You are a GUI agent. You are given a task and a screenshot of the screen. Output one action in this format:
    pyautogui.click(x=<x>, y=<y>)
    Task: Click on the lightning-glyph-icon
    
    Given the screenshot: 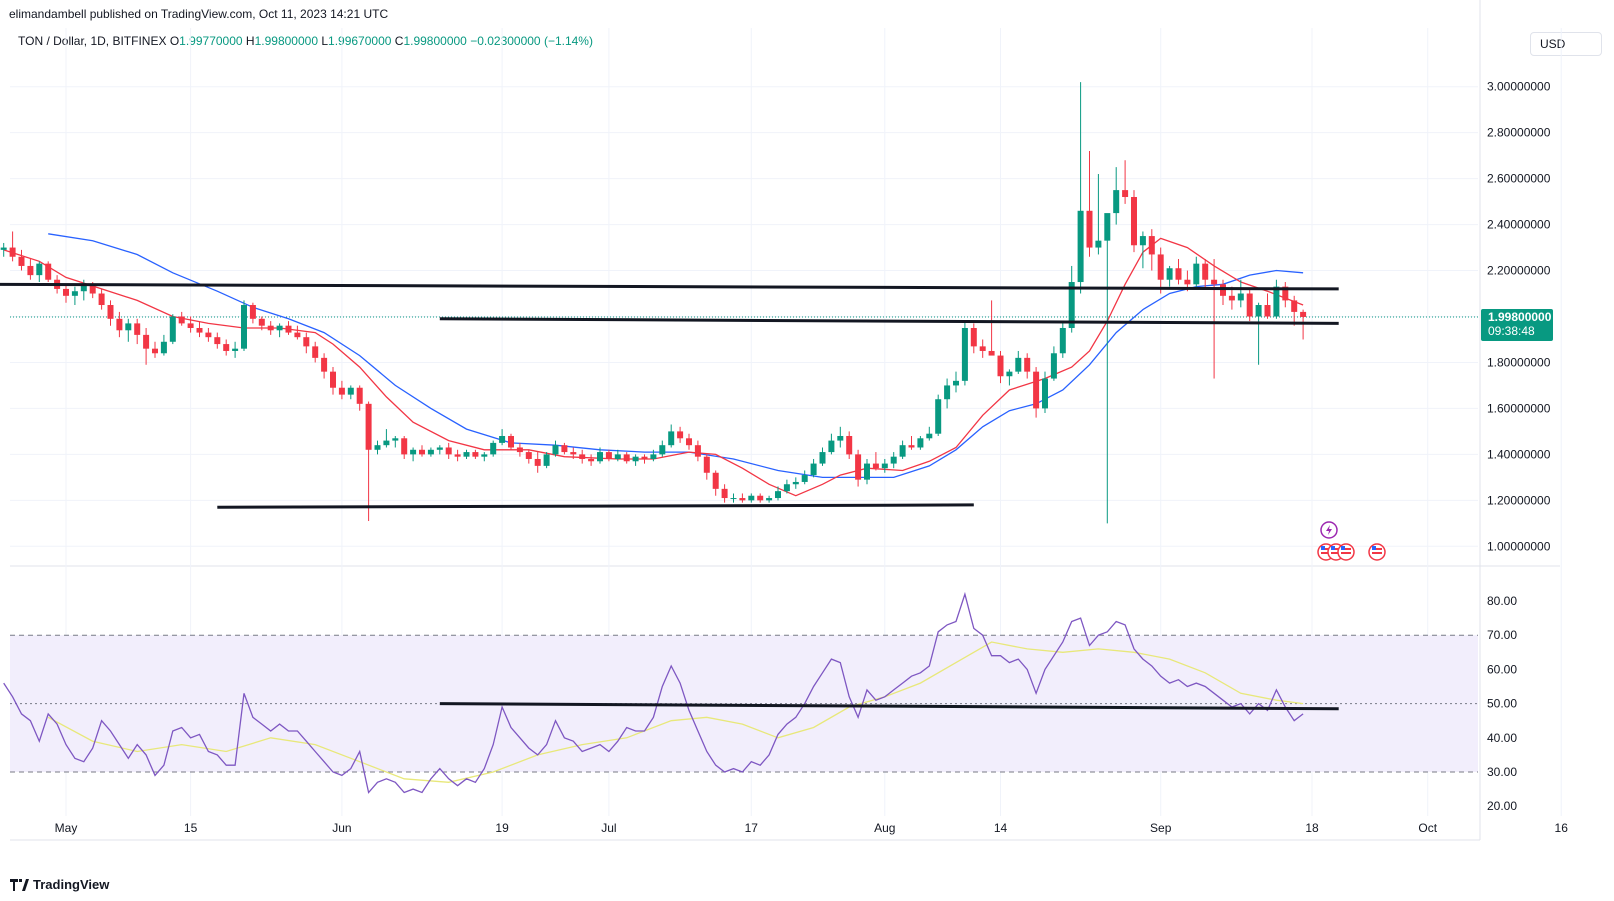 What is the action you would take?
    pyautogui.click(x=1329, y=530)
    